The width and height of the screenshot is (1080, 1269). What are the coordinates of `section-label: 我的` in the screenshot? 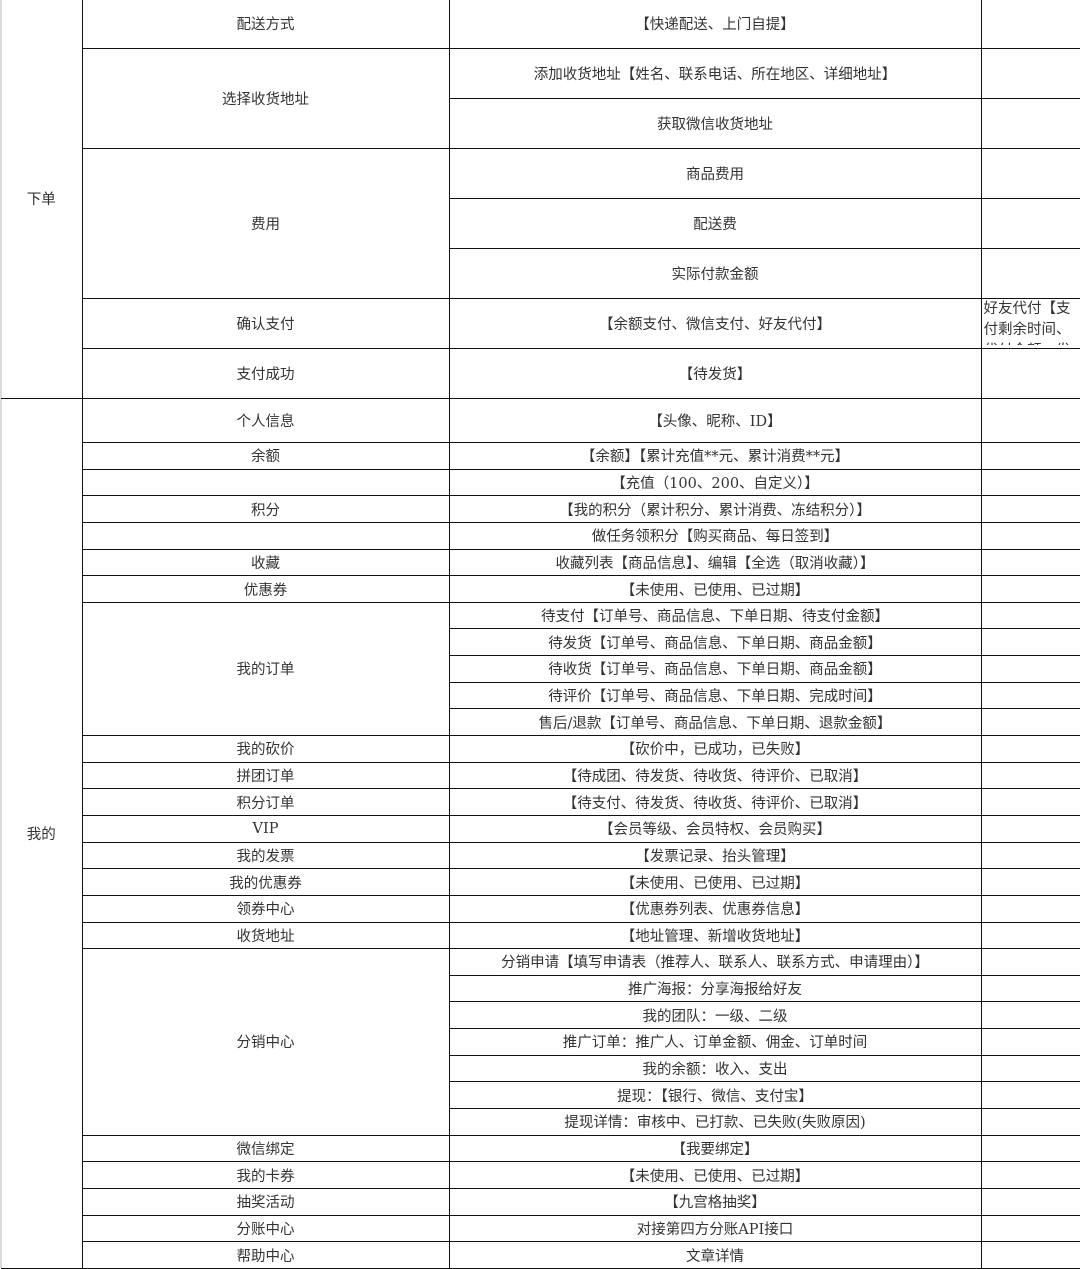 It's located at (41, 834).